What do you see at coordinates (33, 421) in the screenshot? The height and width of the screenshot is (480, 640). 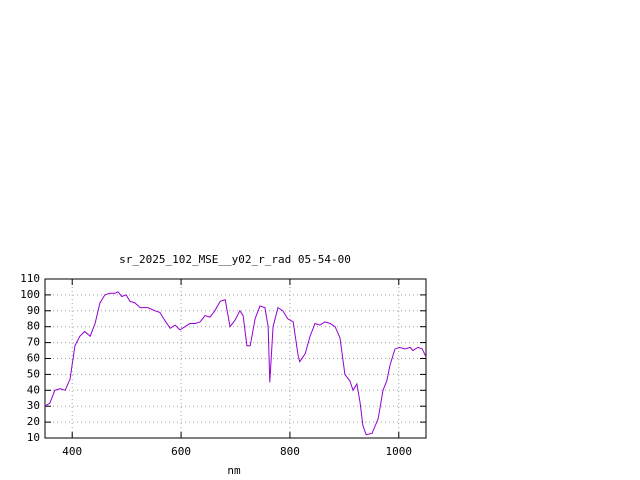 I see `y-tick-label: 20` at bounding box center [33, 421].